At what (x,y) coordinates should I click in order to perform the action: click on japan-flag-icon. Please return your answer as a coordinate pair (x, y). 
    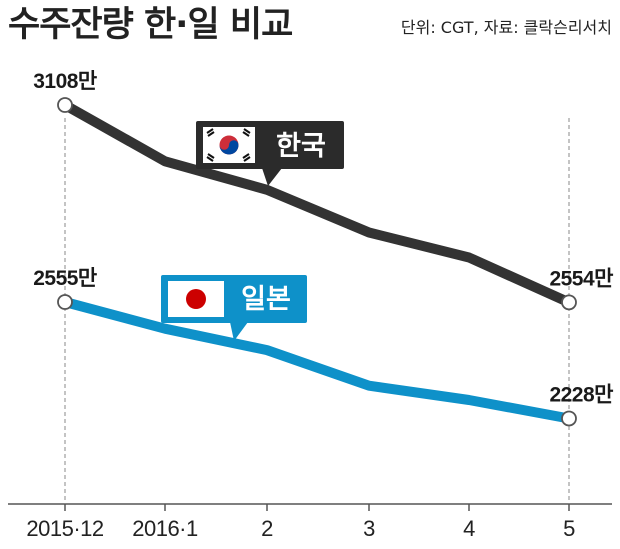
    Looking at the image, I should click on (196, 299).